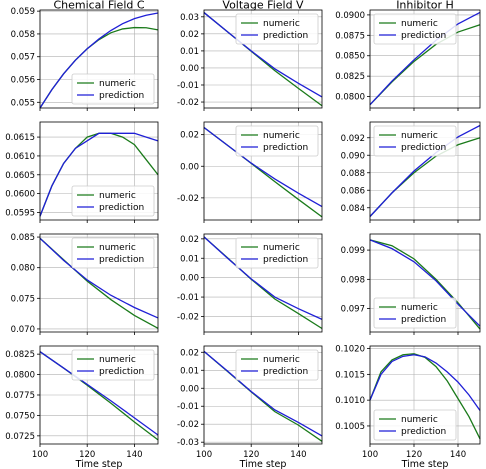 The width and height of the screenshot is (486, 469). What do you see at coordinates (189, 18) in the screenshot?
I see `y-tick-label: 0.03` at bounding box center [189, 18].